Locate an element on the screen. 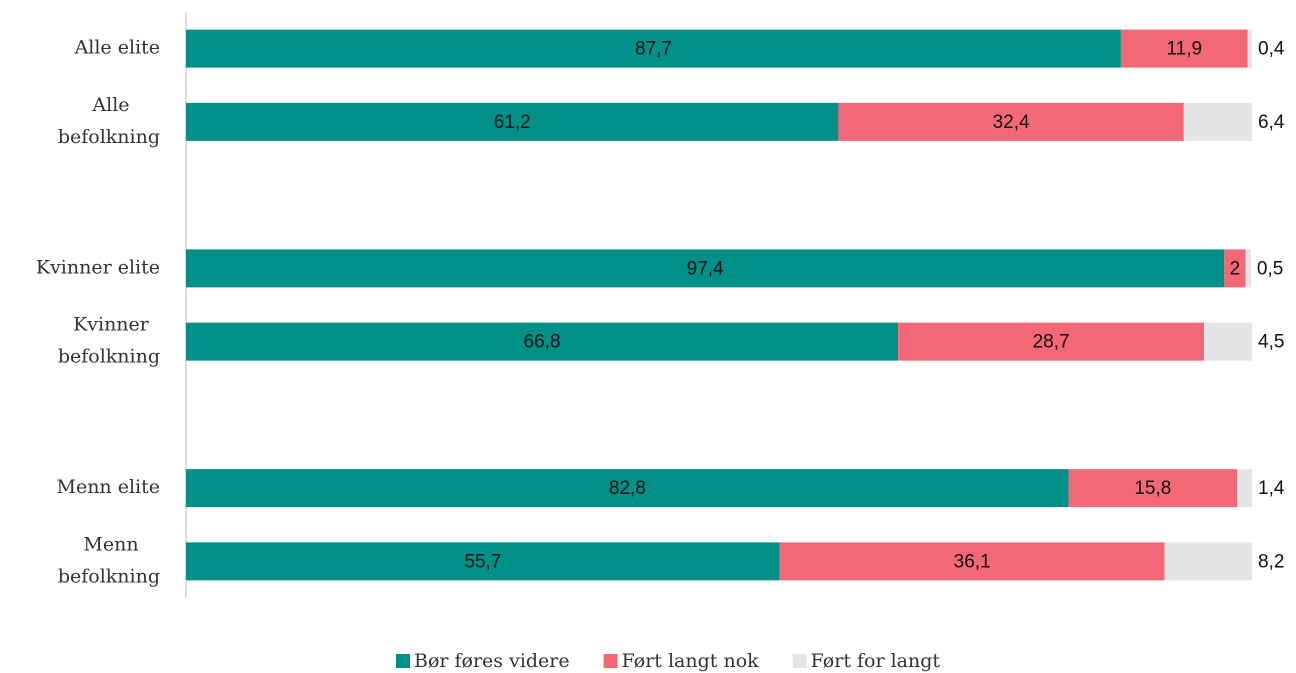  data-label: 55,7 is located at coordinates (482, 561).